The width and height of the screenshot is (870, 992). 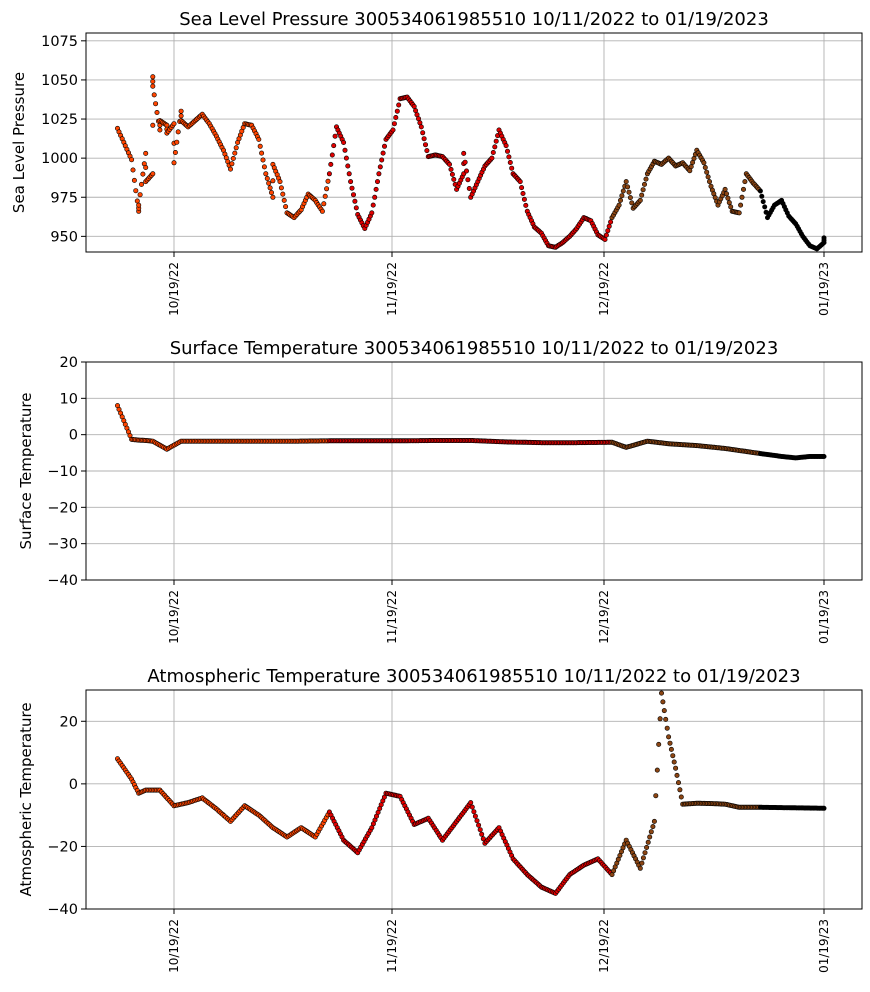 I want to click on y-tick-label: −40, so click(x=62, y=910).